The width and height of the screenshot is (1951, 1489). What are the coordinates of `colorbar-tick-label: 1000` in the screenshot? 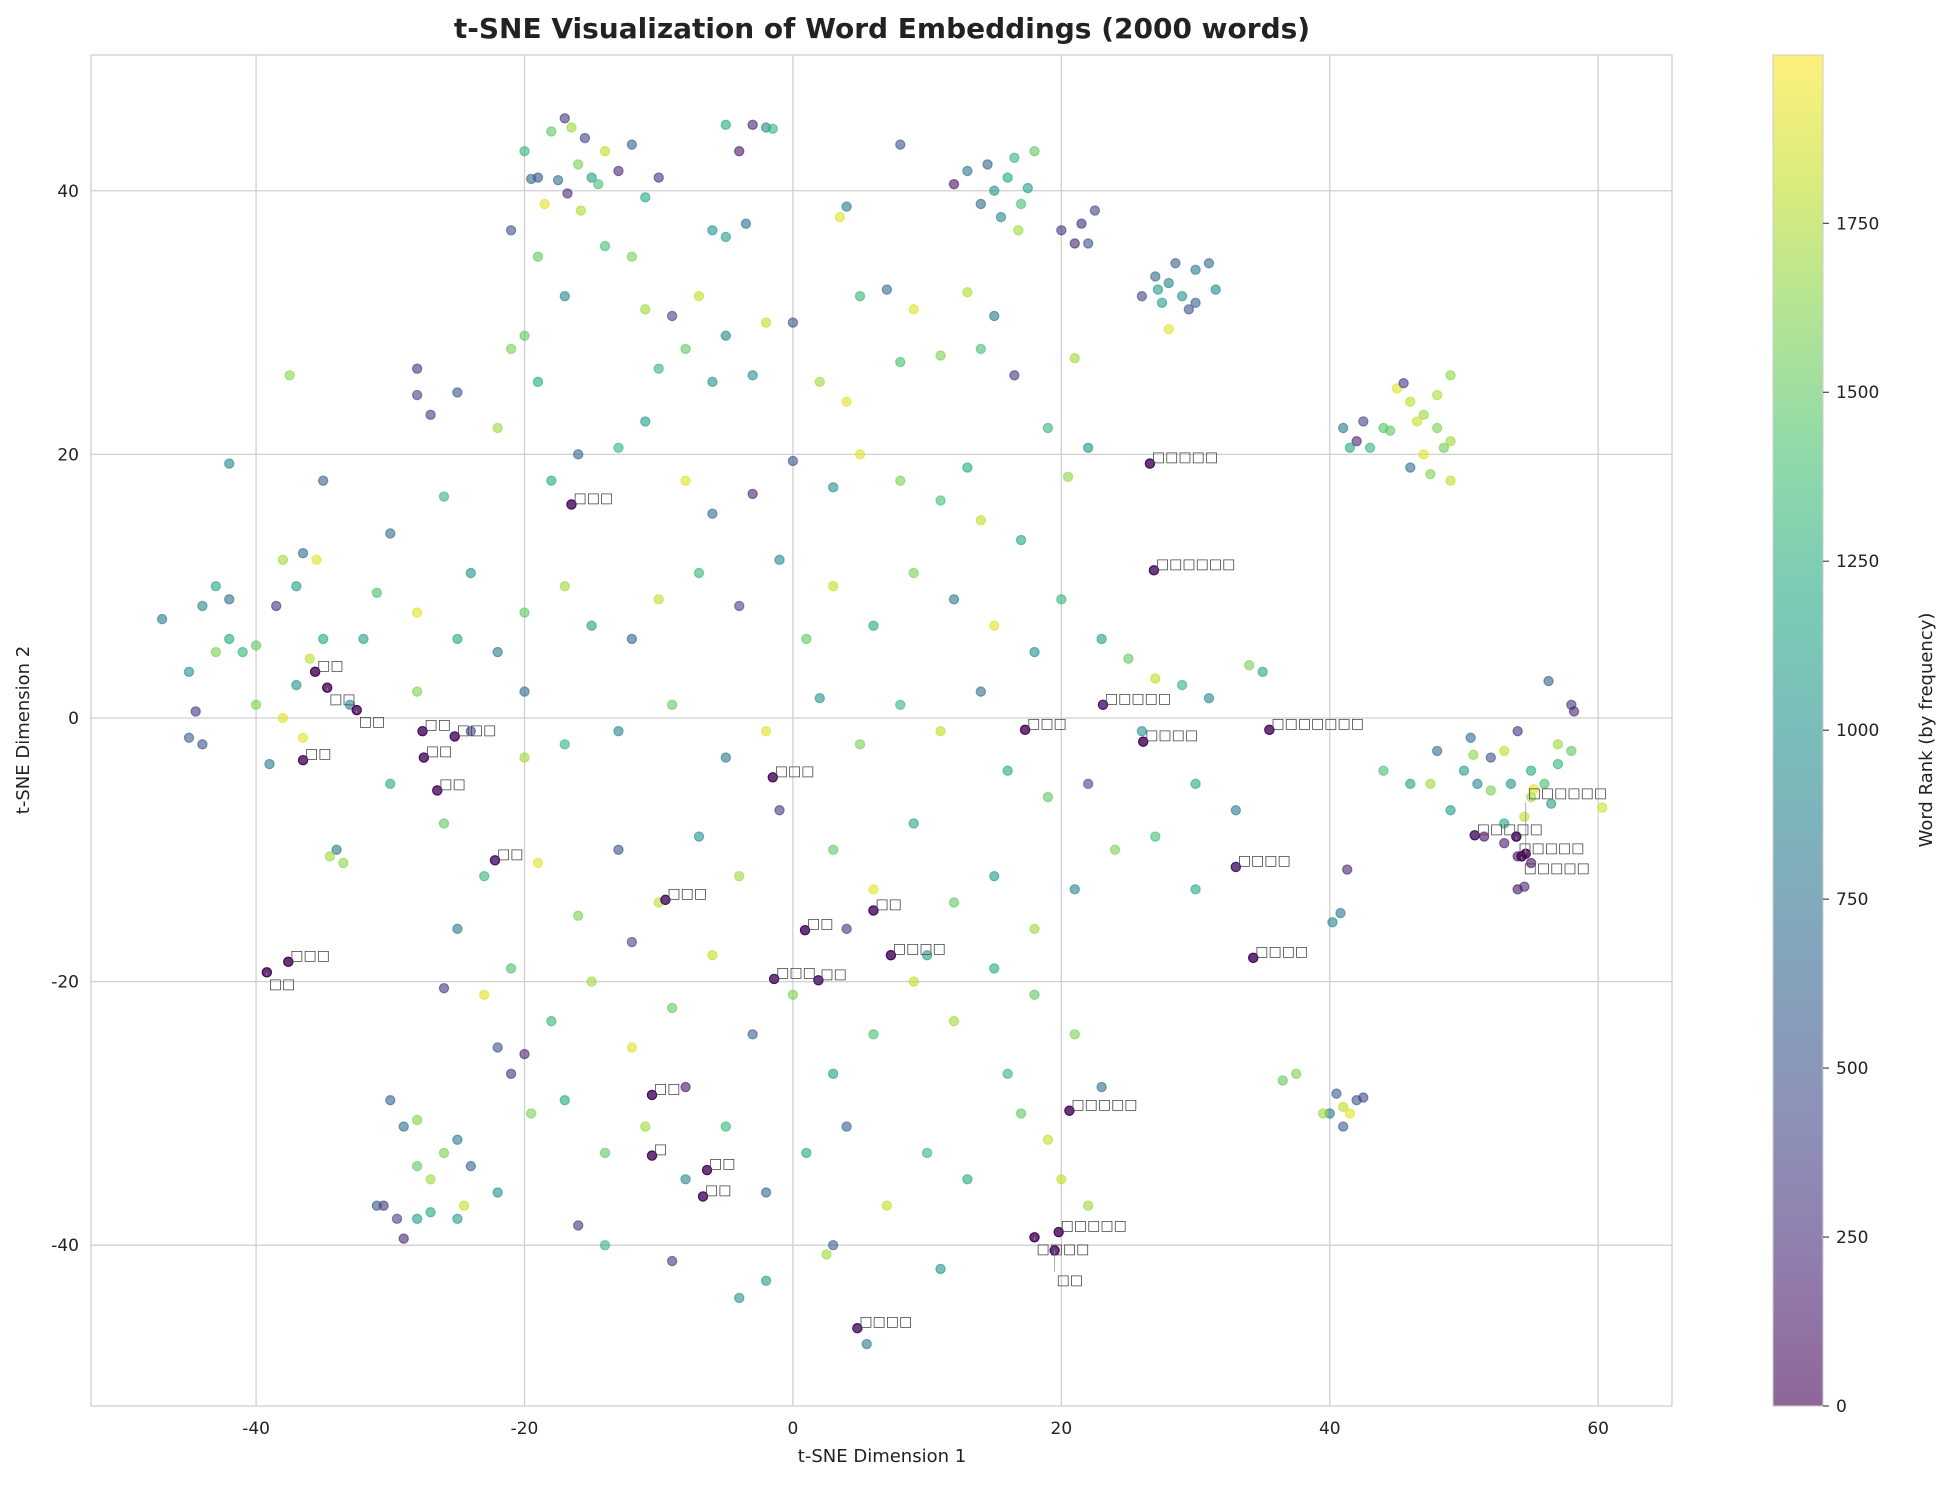 It's located at (1857, 731).